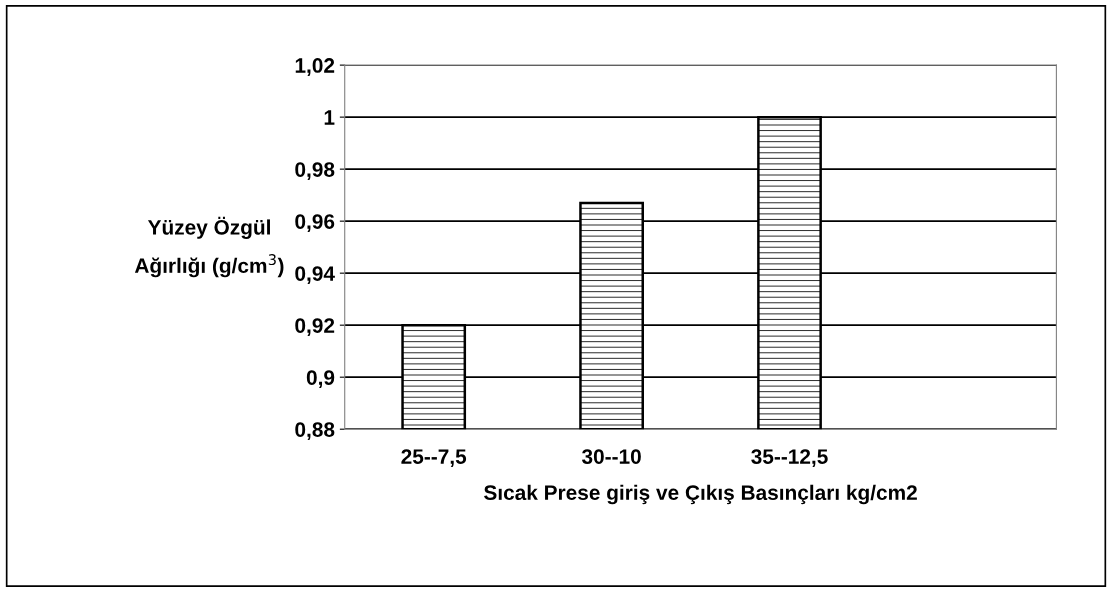  Describe the element at coordinates (434, 458) in the screenshot. I see `x-tick-label: 25--7,5` at that location.